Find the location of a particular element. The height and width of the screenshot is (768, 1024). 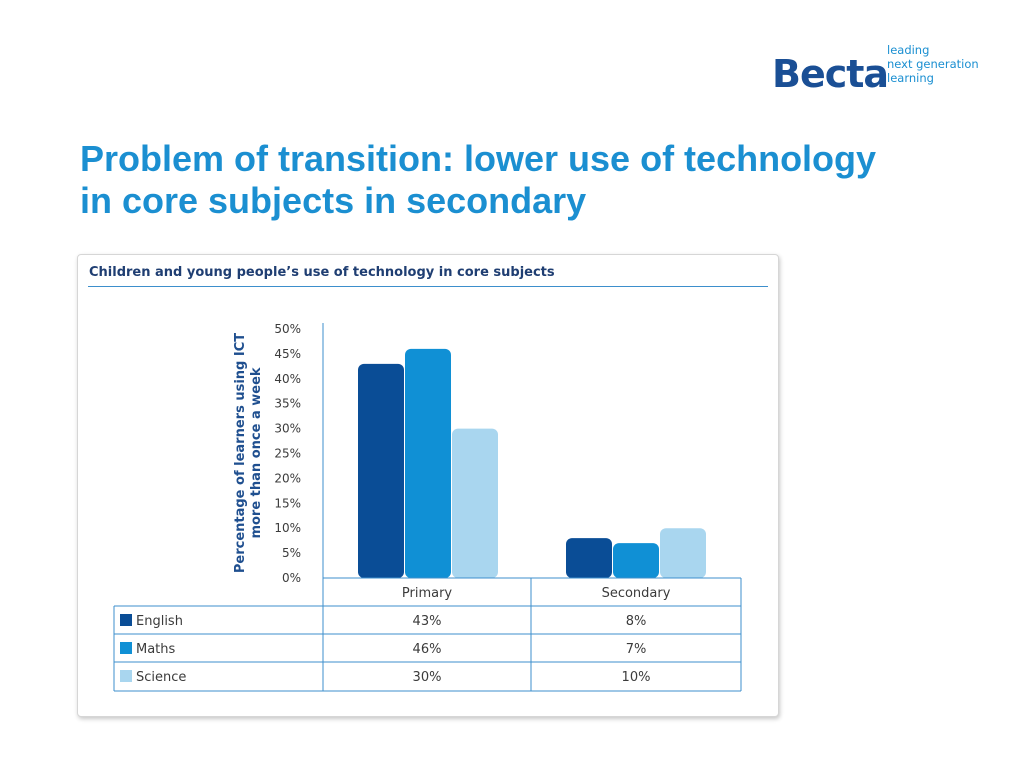

bar-science-primary is located at coordinates (475, 503).